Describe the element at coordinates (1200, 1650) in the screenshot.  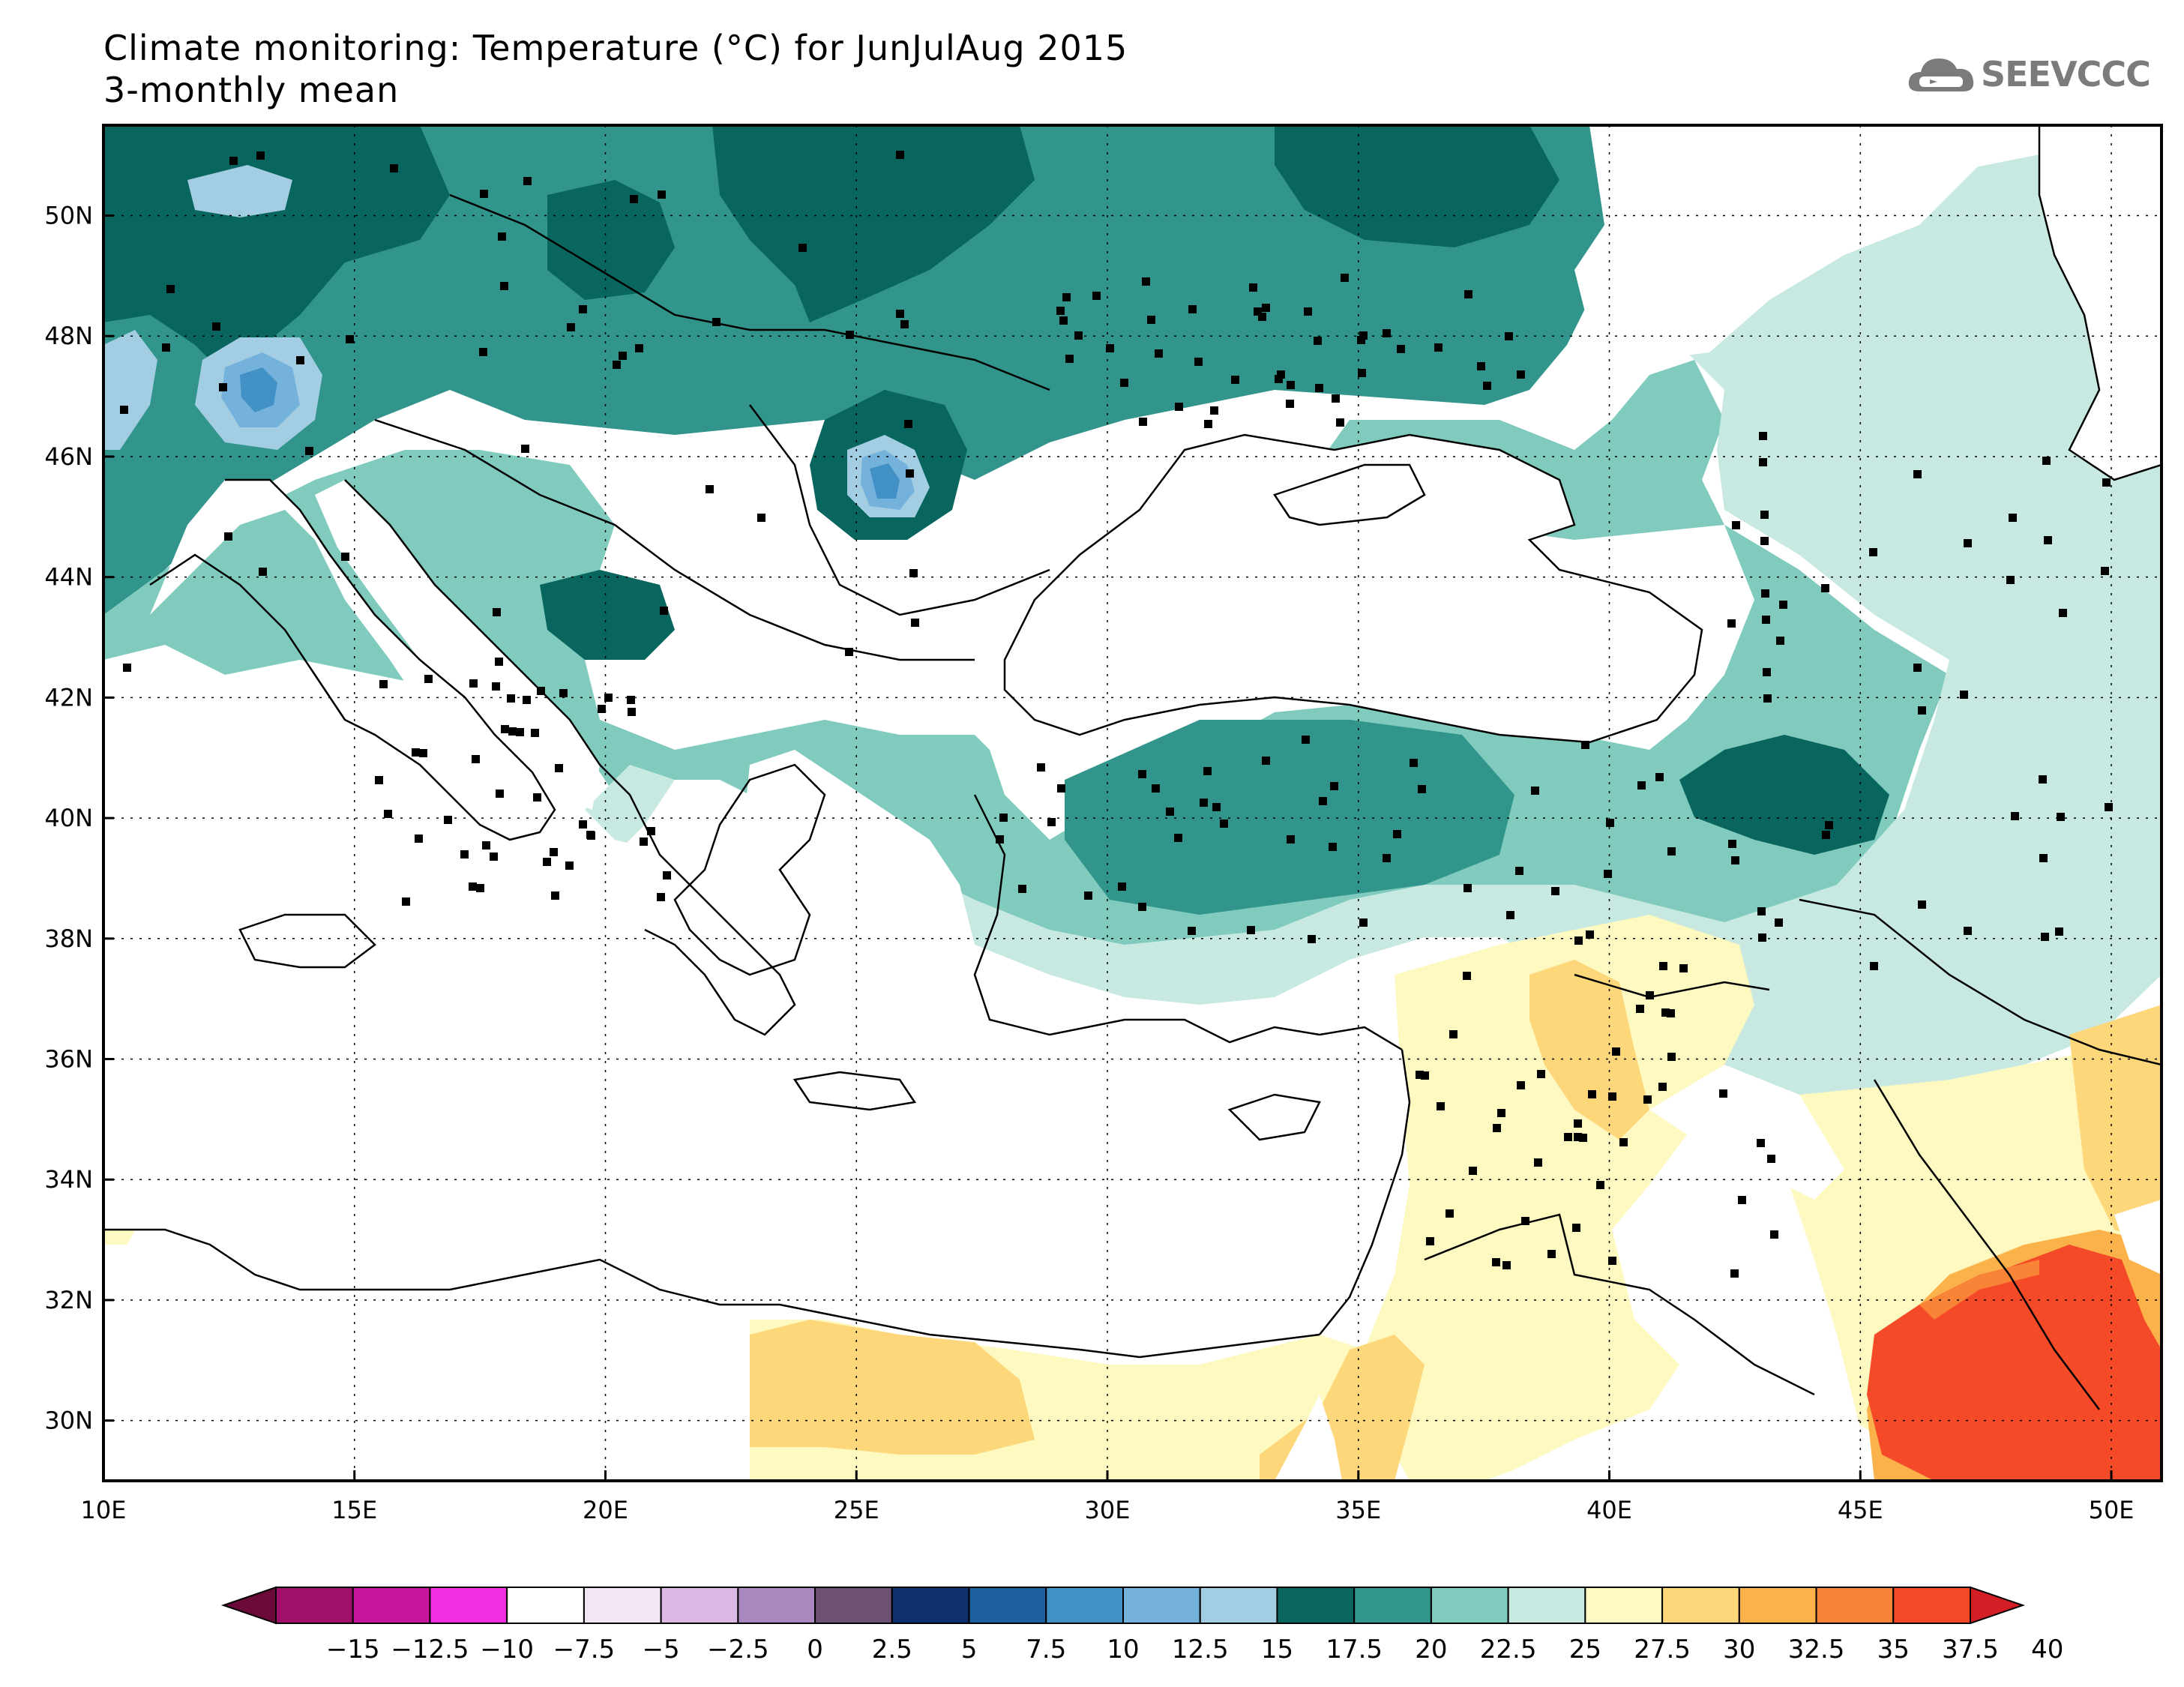
I see `colorbar-label: 12.5` at that location.